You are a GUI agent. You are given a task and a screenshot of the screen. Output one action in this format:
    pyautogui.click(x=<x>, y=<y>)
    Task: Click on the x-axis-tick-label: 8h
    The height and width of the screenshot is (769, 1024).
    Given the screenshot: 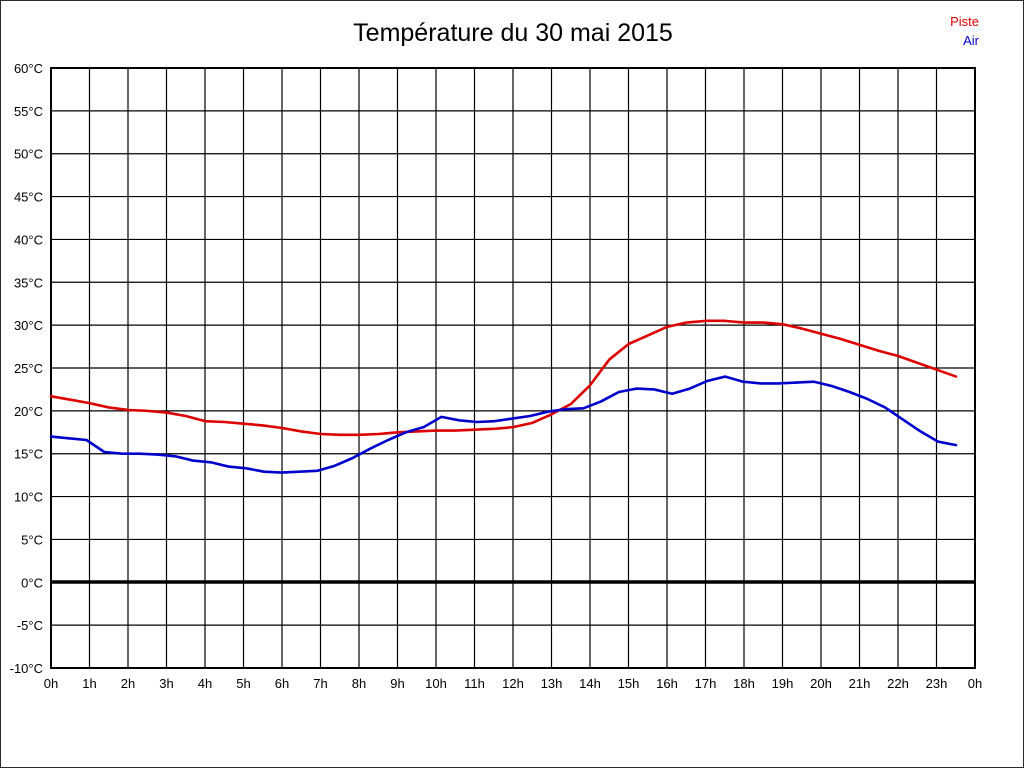 What is the action you would take?
    pyautogui.click(x=359, y=683)
    